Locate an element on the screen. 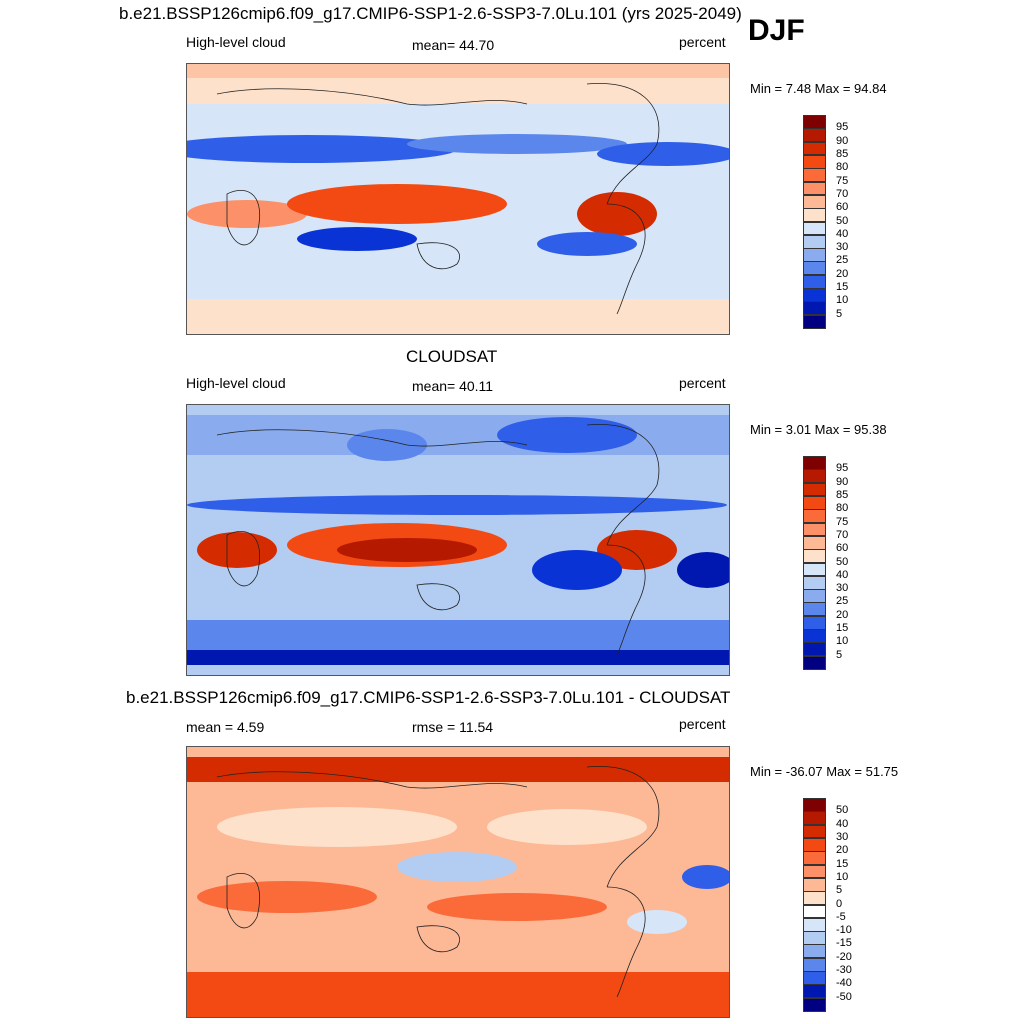  panel-1-colorbar is located at coordinates (814, 222).